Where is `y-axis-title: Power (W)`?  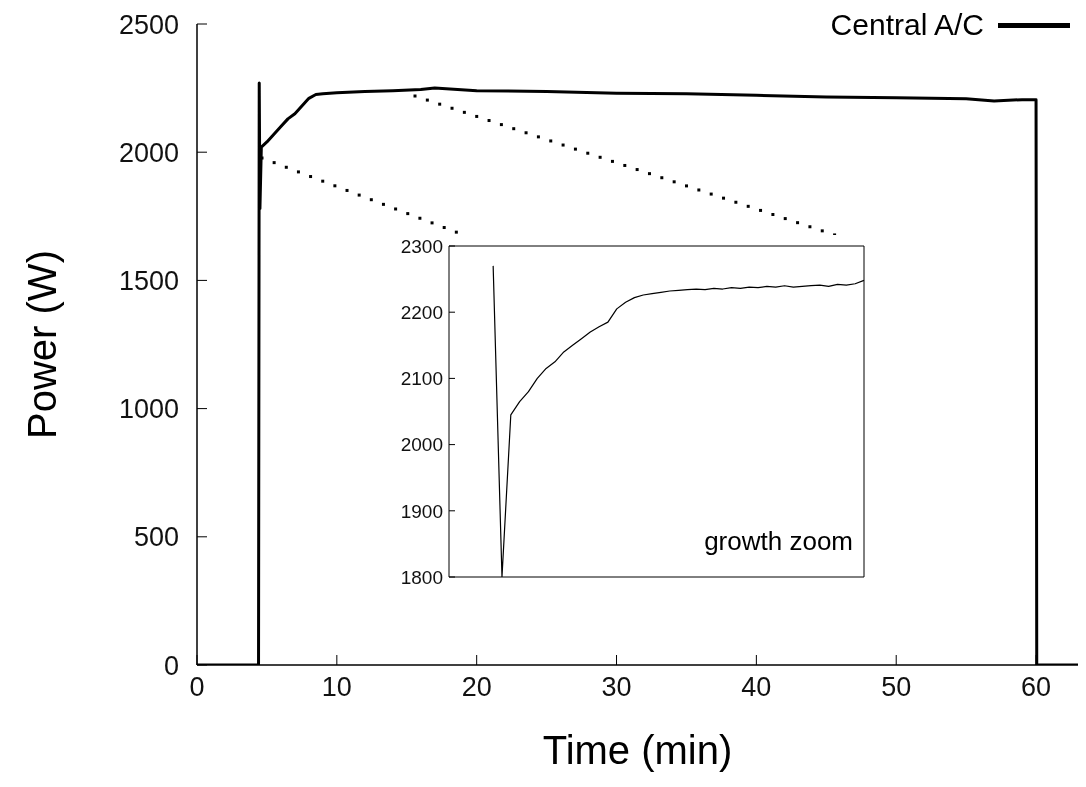 y-axis-title: Power (W) is located at coordinates (42, 344).